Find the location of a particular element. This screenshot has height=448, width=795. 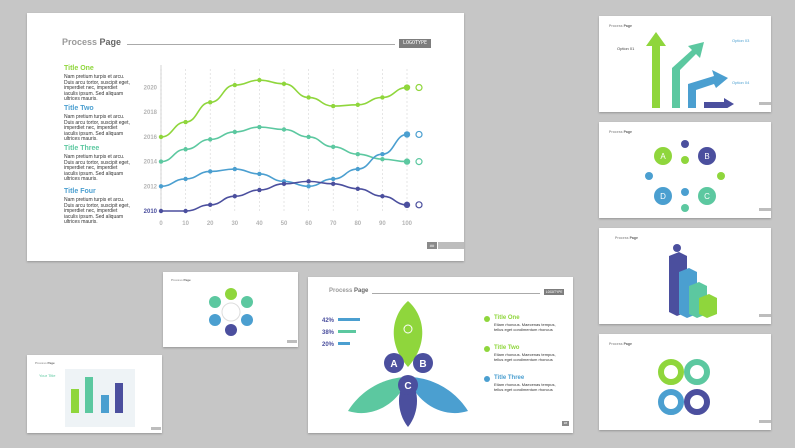

page-number: ## is located at coordinates (432, 245).